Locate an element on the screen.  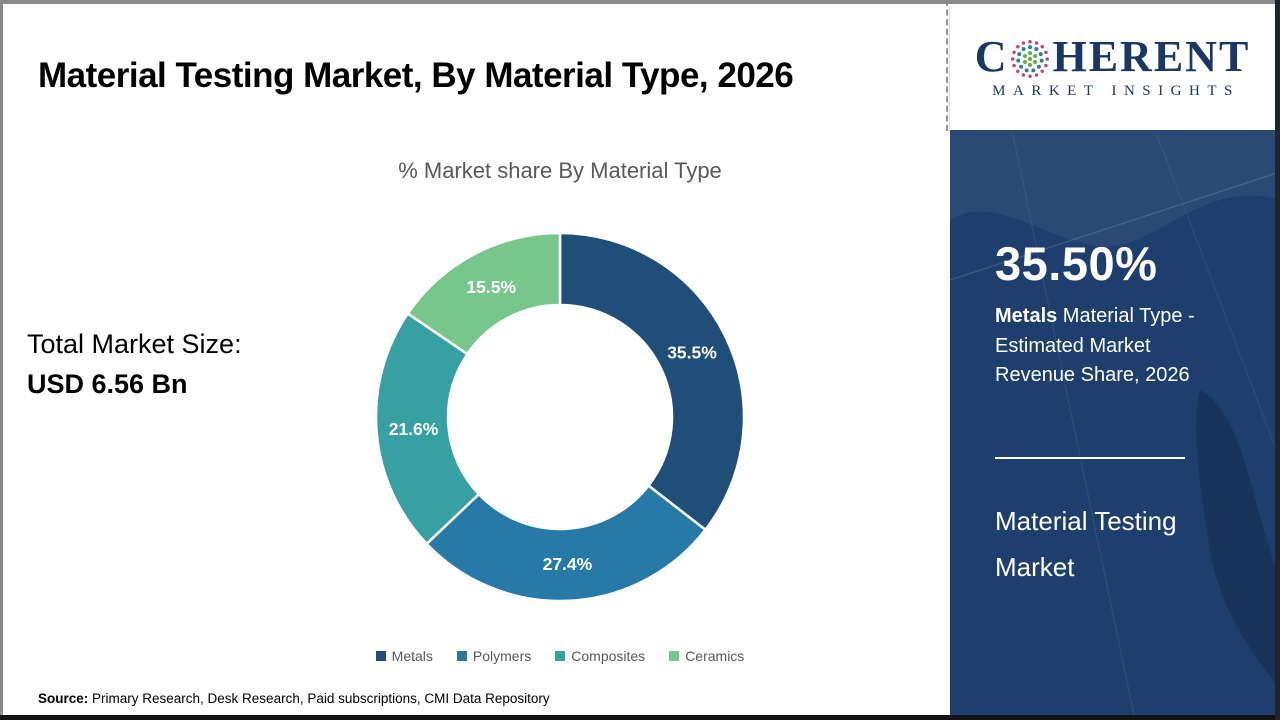
frame-border-left is located at coordinates (1, 360).